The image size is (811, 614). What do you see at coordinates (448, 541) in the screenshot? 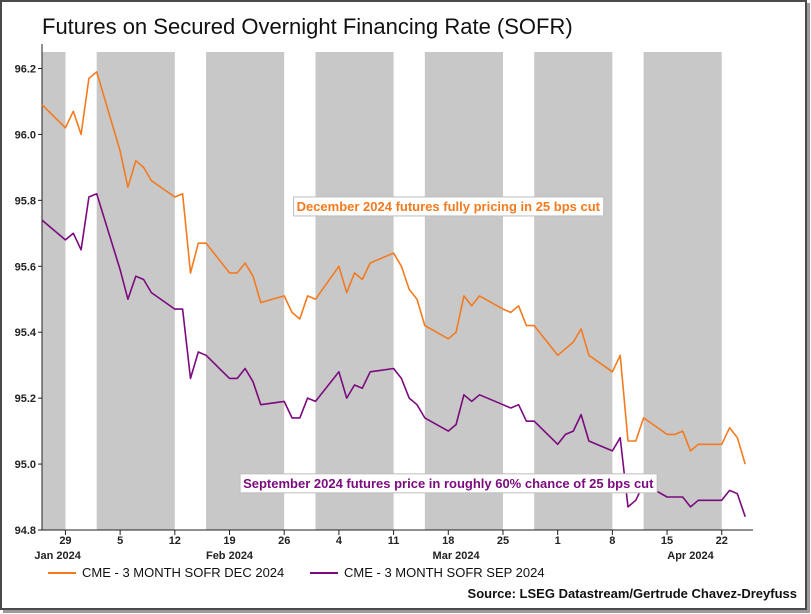
I see `x-tick-label: 18` at bounding box center [448, 541].